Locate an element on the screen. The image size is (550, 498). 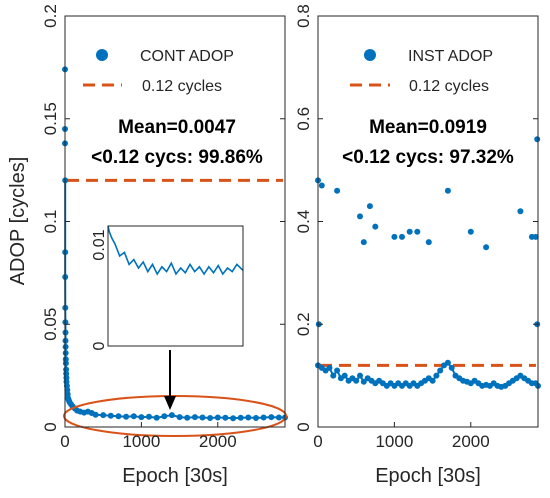
left-y-tick-label: 0.05 is located at coordinates (50, 324).